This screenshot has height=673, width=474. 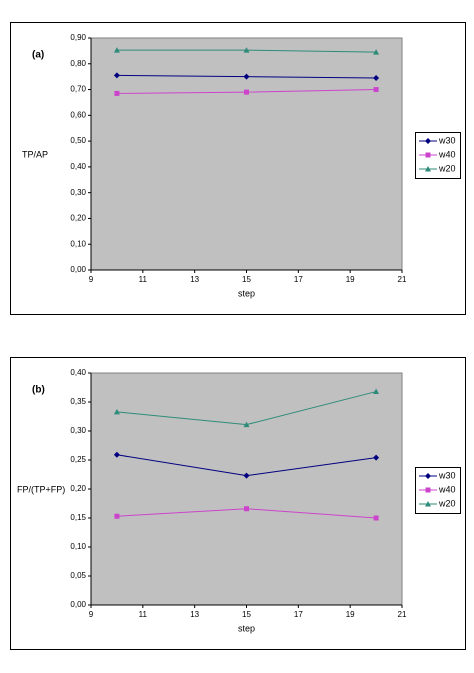 I want to click on y-tick-label: 0,15, so click(x=78, y=517).